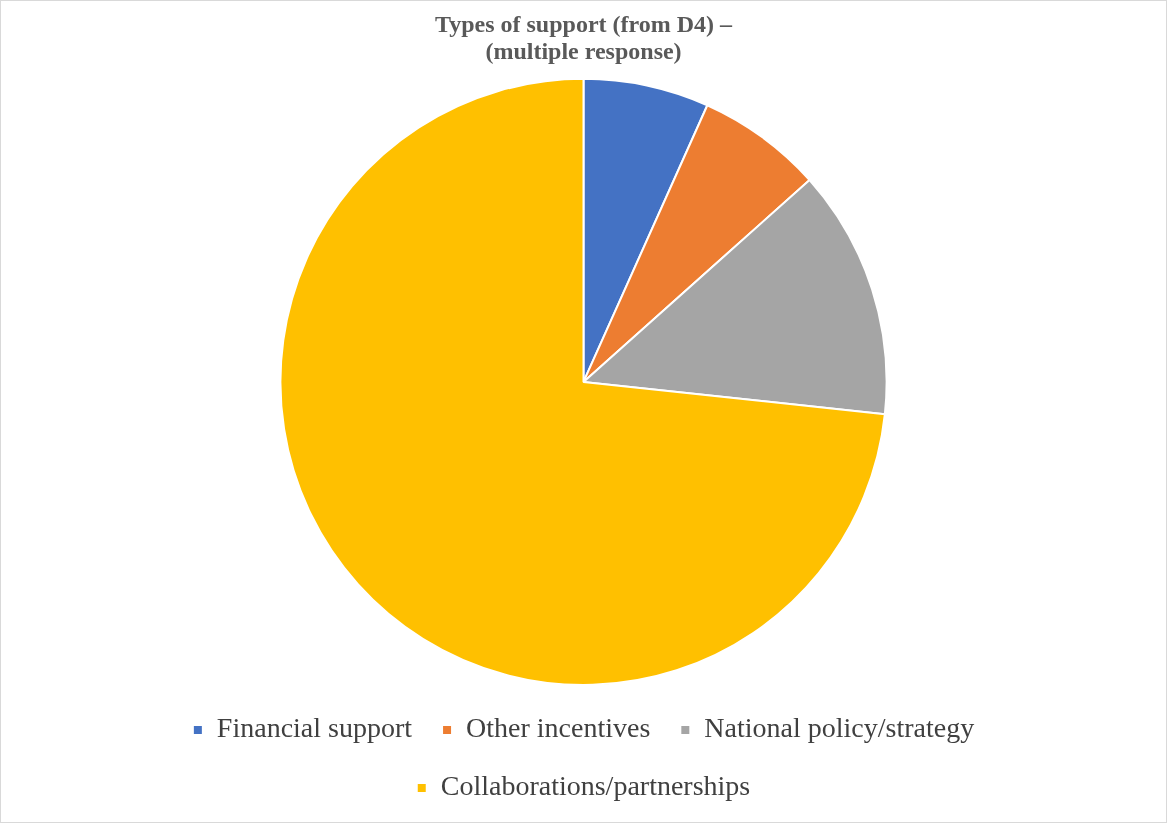 This screenshot has height=823, width=1167. Describe the element at coordinates (314, 728) in the screenshot. I see `legend-label: Financial support` at that location.